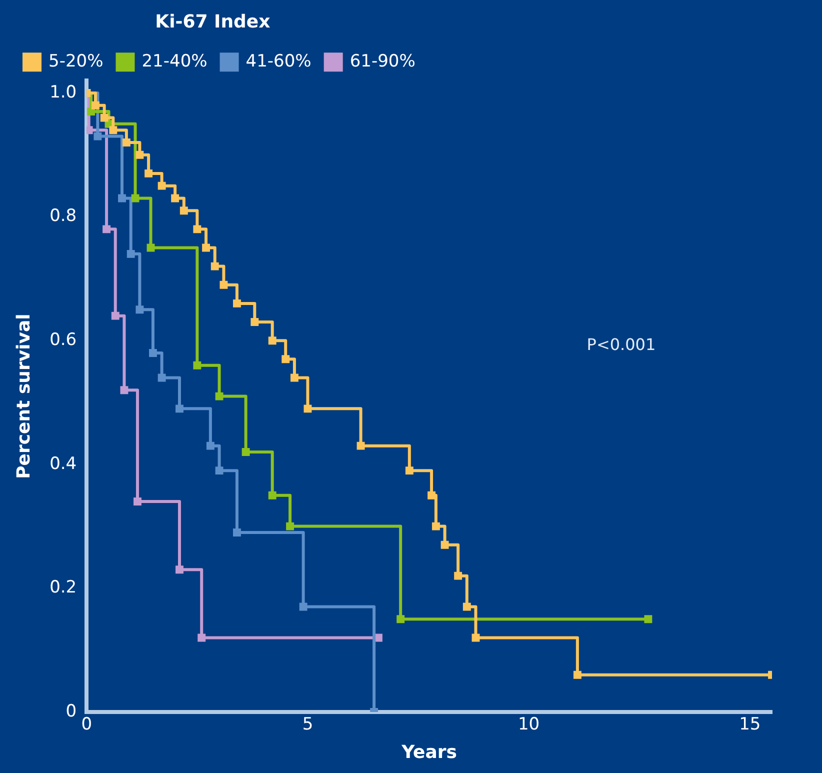 This screenshot has width=822, height=773. What do you see at coordinates (175, 62) in the screenshot?
I see `legend-label: 21-40%` at bounding box center [175, 62].